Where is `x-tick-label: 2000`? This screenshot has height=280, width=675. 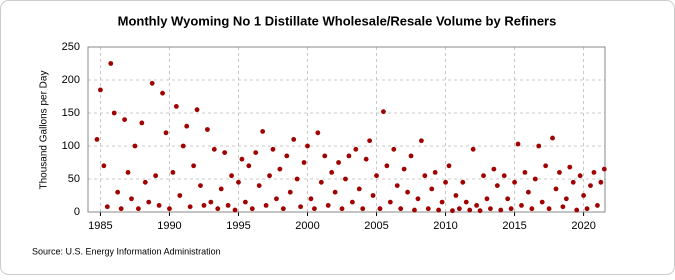
x-tick-label: 2000 is located at coordinates (307, 226).